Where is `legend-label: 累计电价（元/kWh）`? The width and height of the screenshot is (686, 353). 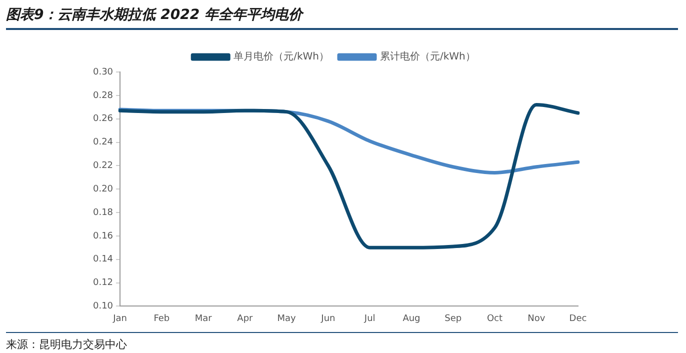 legend-label: 累计电价（元/kWh） is located at coordinates (428, 56).